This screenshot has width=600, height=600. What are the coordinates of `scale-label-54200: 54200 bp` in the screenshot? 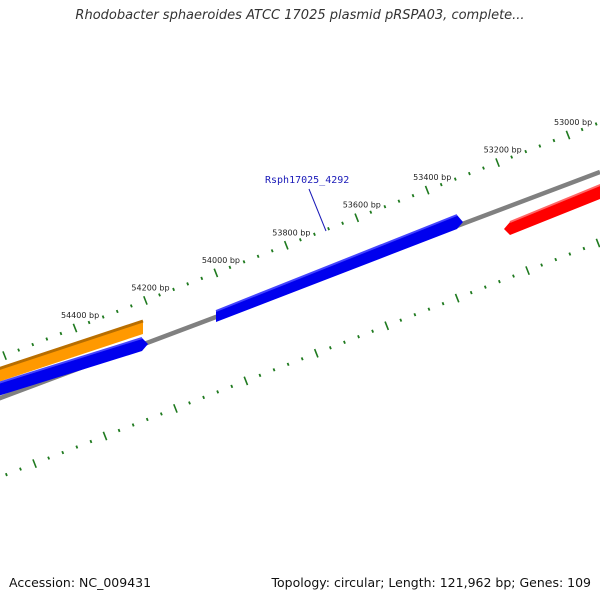 It's located at (150, 287).